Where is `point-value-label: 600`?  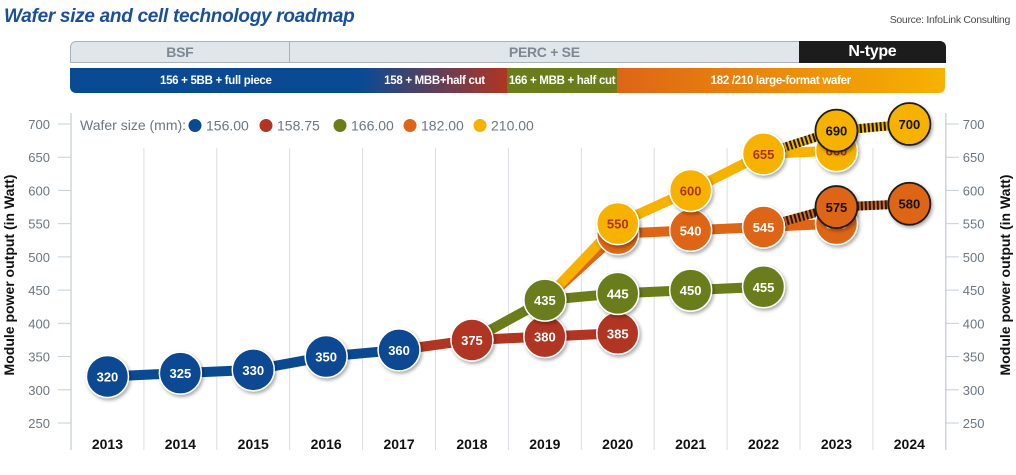 point-value-label: 600 is located at coordinates (691, 190).